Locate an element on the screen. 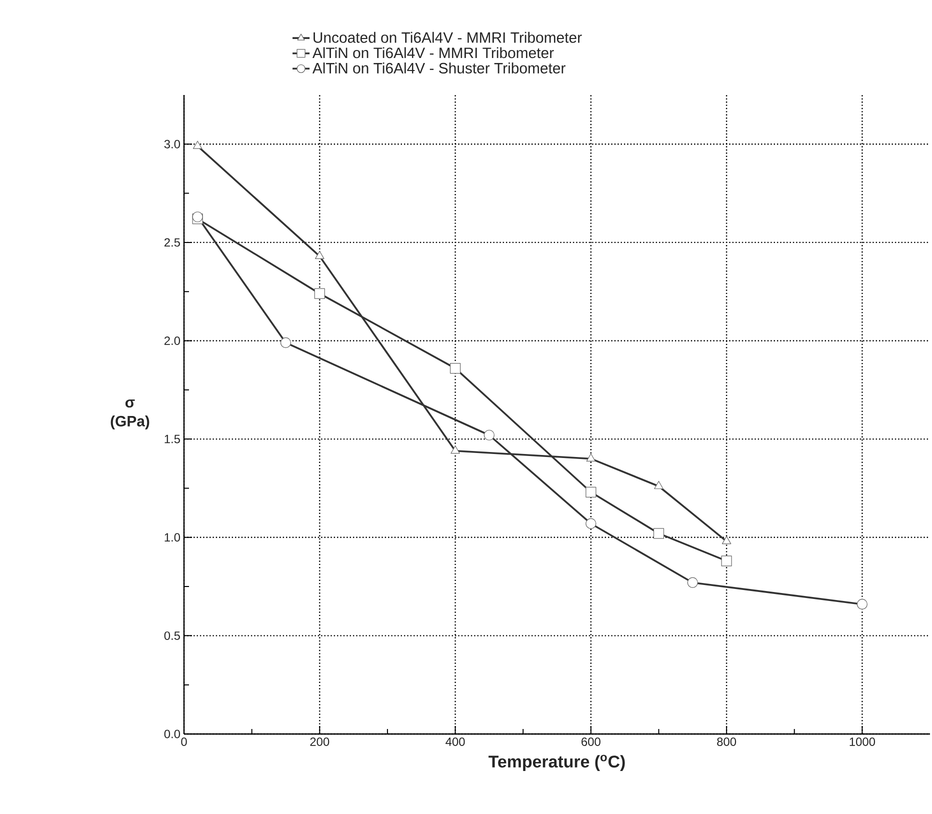  y-tick-label: 0.5 is located at coordinates (172, 635).